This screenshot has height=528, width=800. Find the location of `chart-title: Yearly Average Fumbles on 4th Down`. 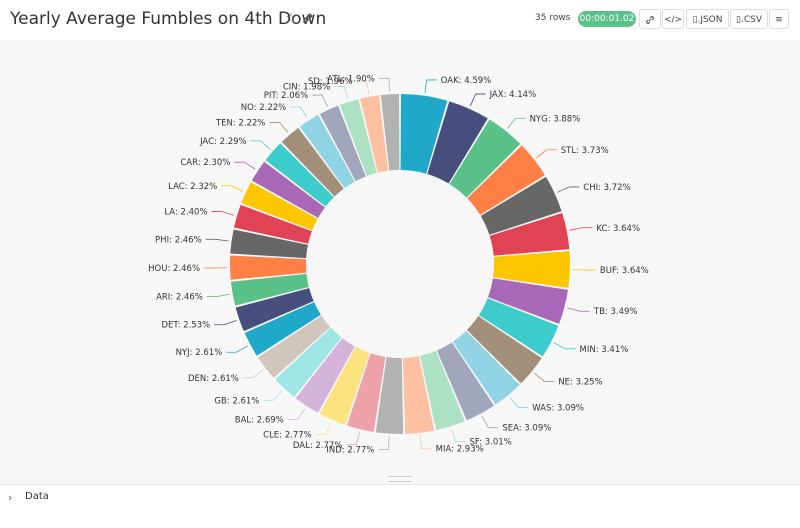

chart-title: Yearly Average Fumbles on 4th Down is located at coordinates (168, 19).